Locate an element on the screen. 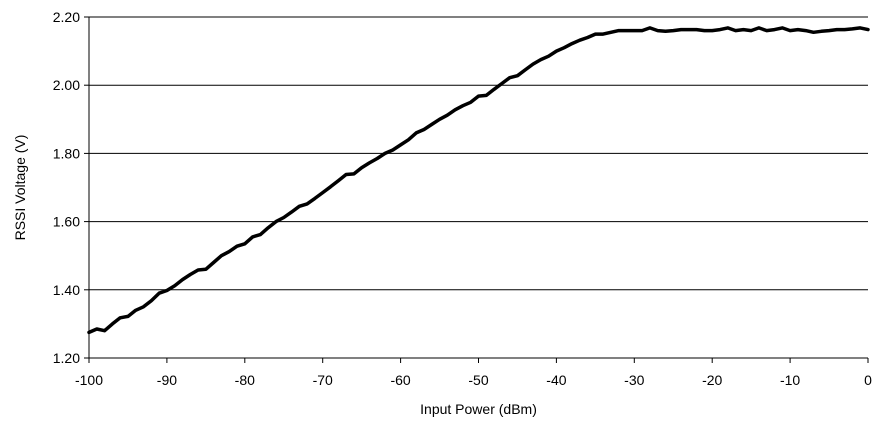 This screenshot has width=875, height=427. x-tick-label: -80 is located at coordinates (245, 380).